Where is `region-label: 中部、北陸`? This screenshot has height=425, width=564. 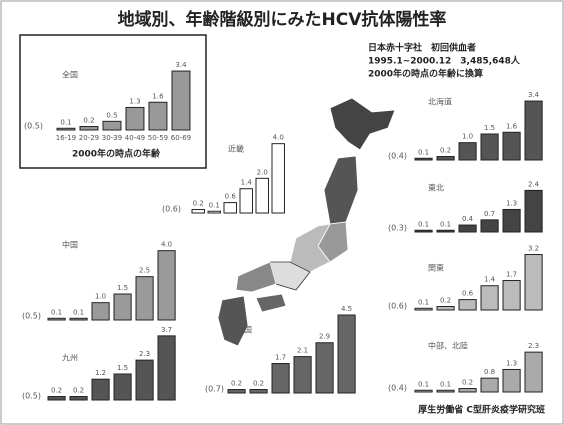 region-label: 中部、北陸 is located at coordinates (448, 346).